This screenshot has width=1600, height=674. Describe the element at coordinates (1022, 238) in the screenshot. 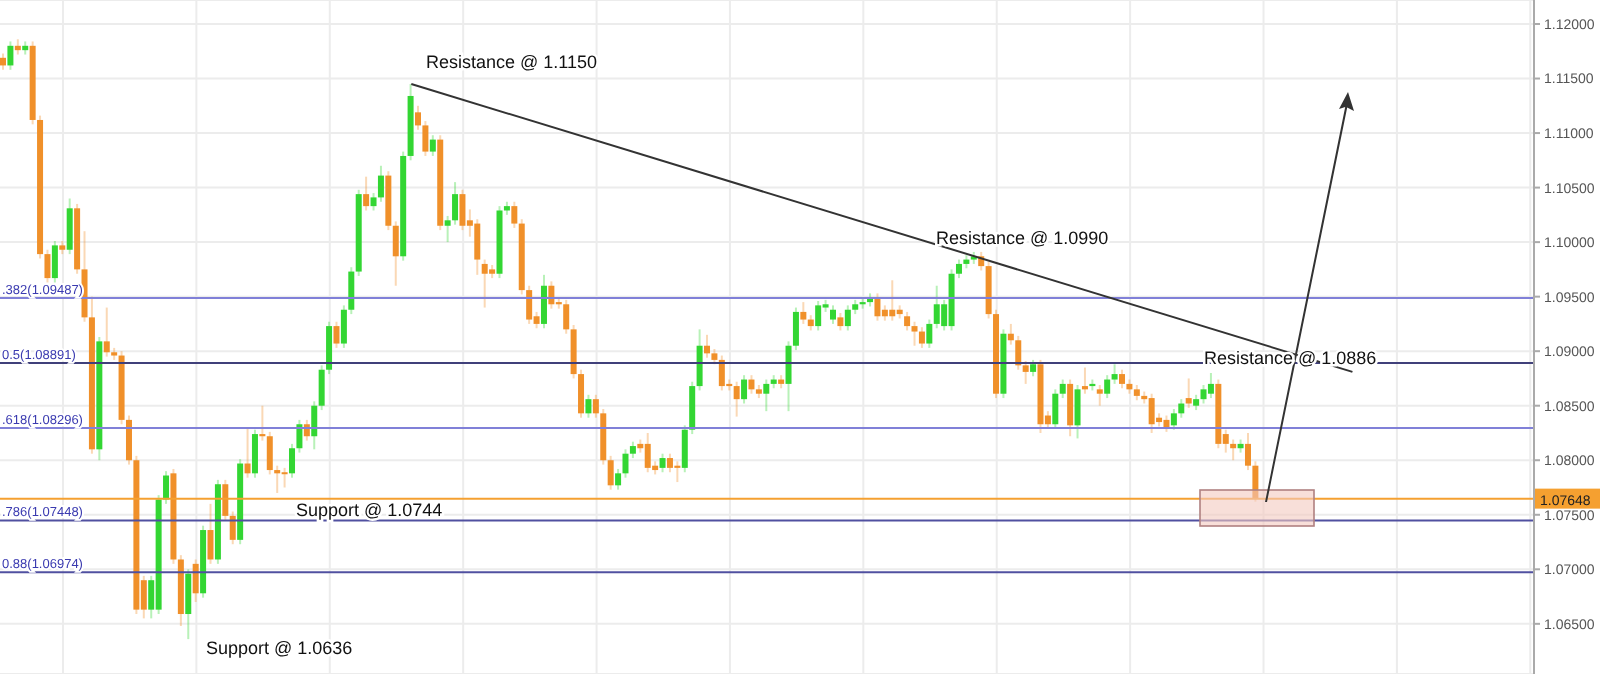

I see `annotation: Resistance @ 1.0990` at that location.